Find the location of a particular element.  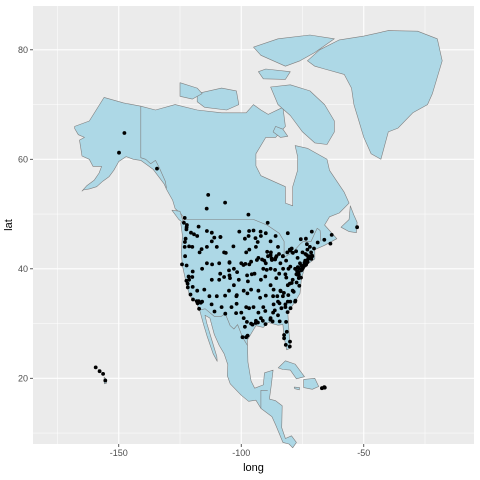

land-greenland is located at coordinates (375, 95).